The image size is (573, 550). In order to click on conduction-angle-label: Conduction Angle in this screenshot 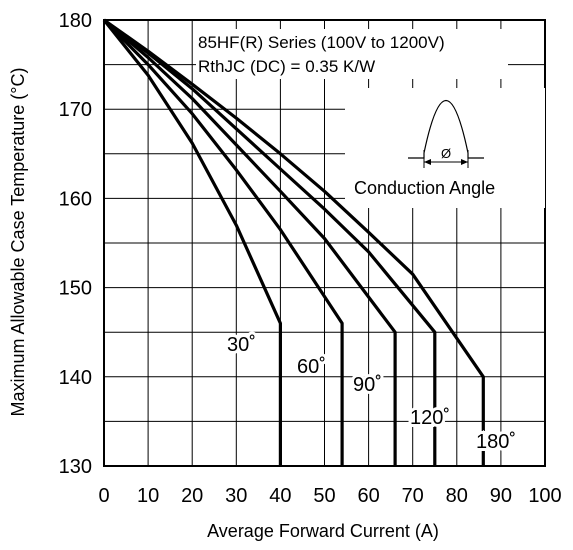, I will do `click(424, 188)`.